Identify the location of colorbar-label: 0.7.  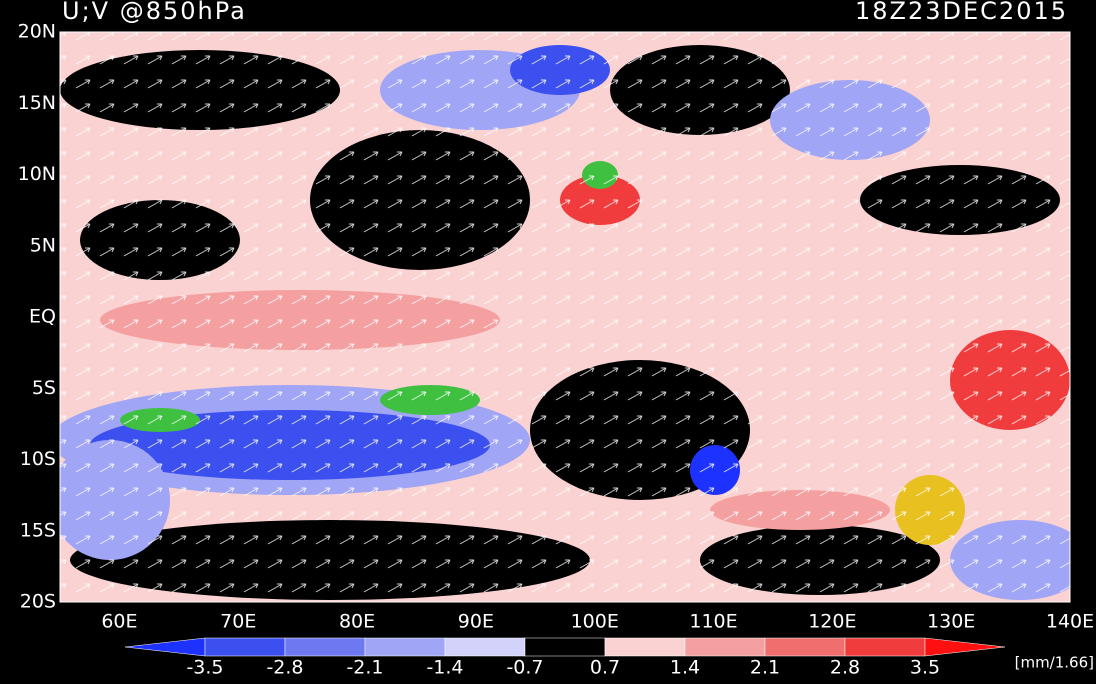
(605, 668).